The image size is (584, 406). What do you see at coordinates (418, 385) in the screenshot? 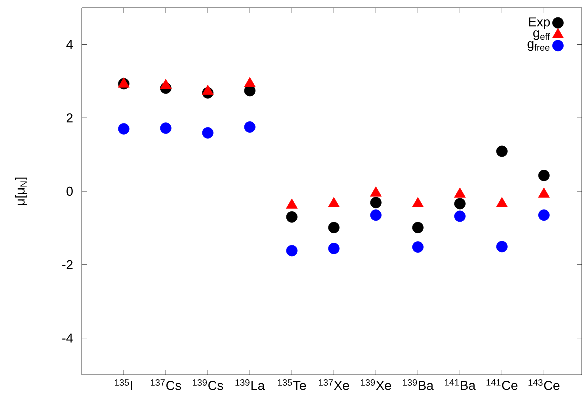
I see `x-tick-label: $^{139}$Ba` at bounding box center [418, 385].